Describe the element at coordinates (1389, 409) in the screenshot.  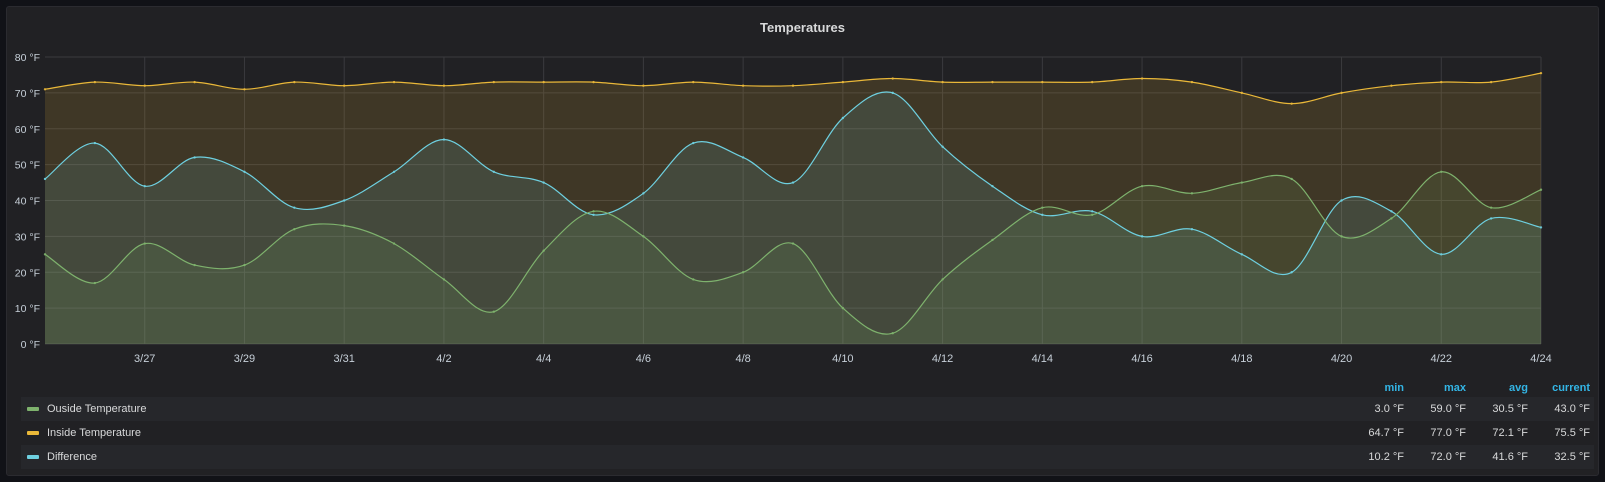
I see `legend-min-value: 3.0 °F` at that location.